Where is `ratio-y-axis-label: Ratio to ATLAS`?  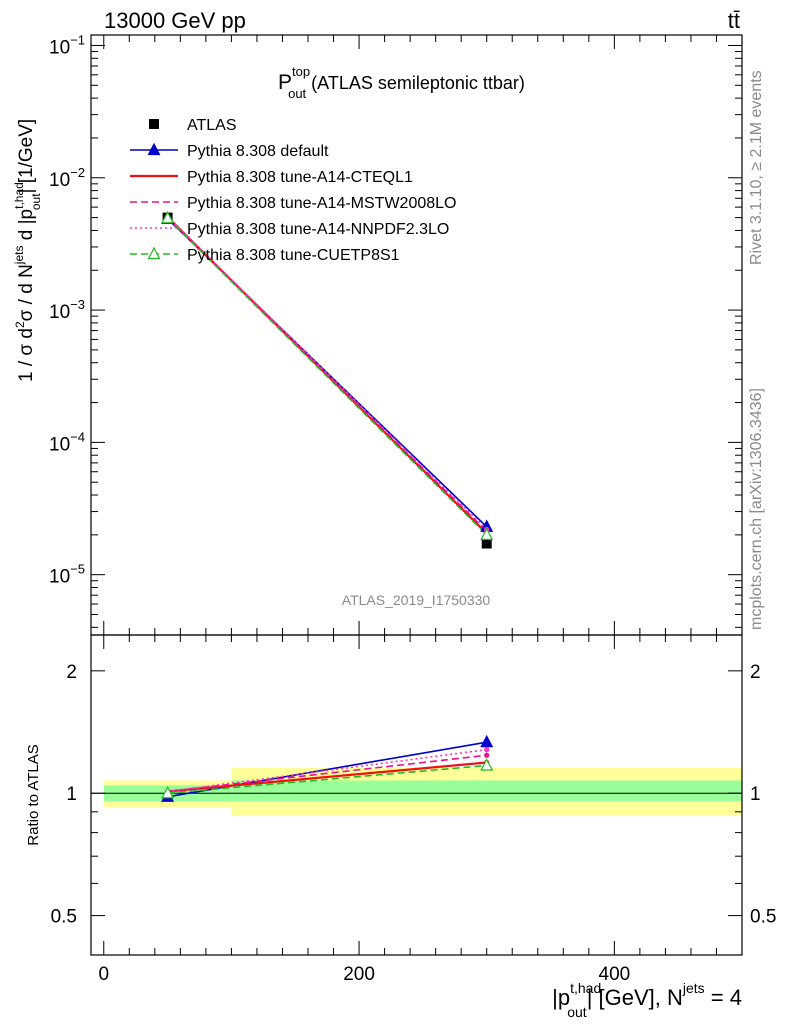 ratio-y-axis-label: Ratio to ATLAS is located at coordinates (33, 794).